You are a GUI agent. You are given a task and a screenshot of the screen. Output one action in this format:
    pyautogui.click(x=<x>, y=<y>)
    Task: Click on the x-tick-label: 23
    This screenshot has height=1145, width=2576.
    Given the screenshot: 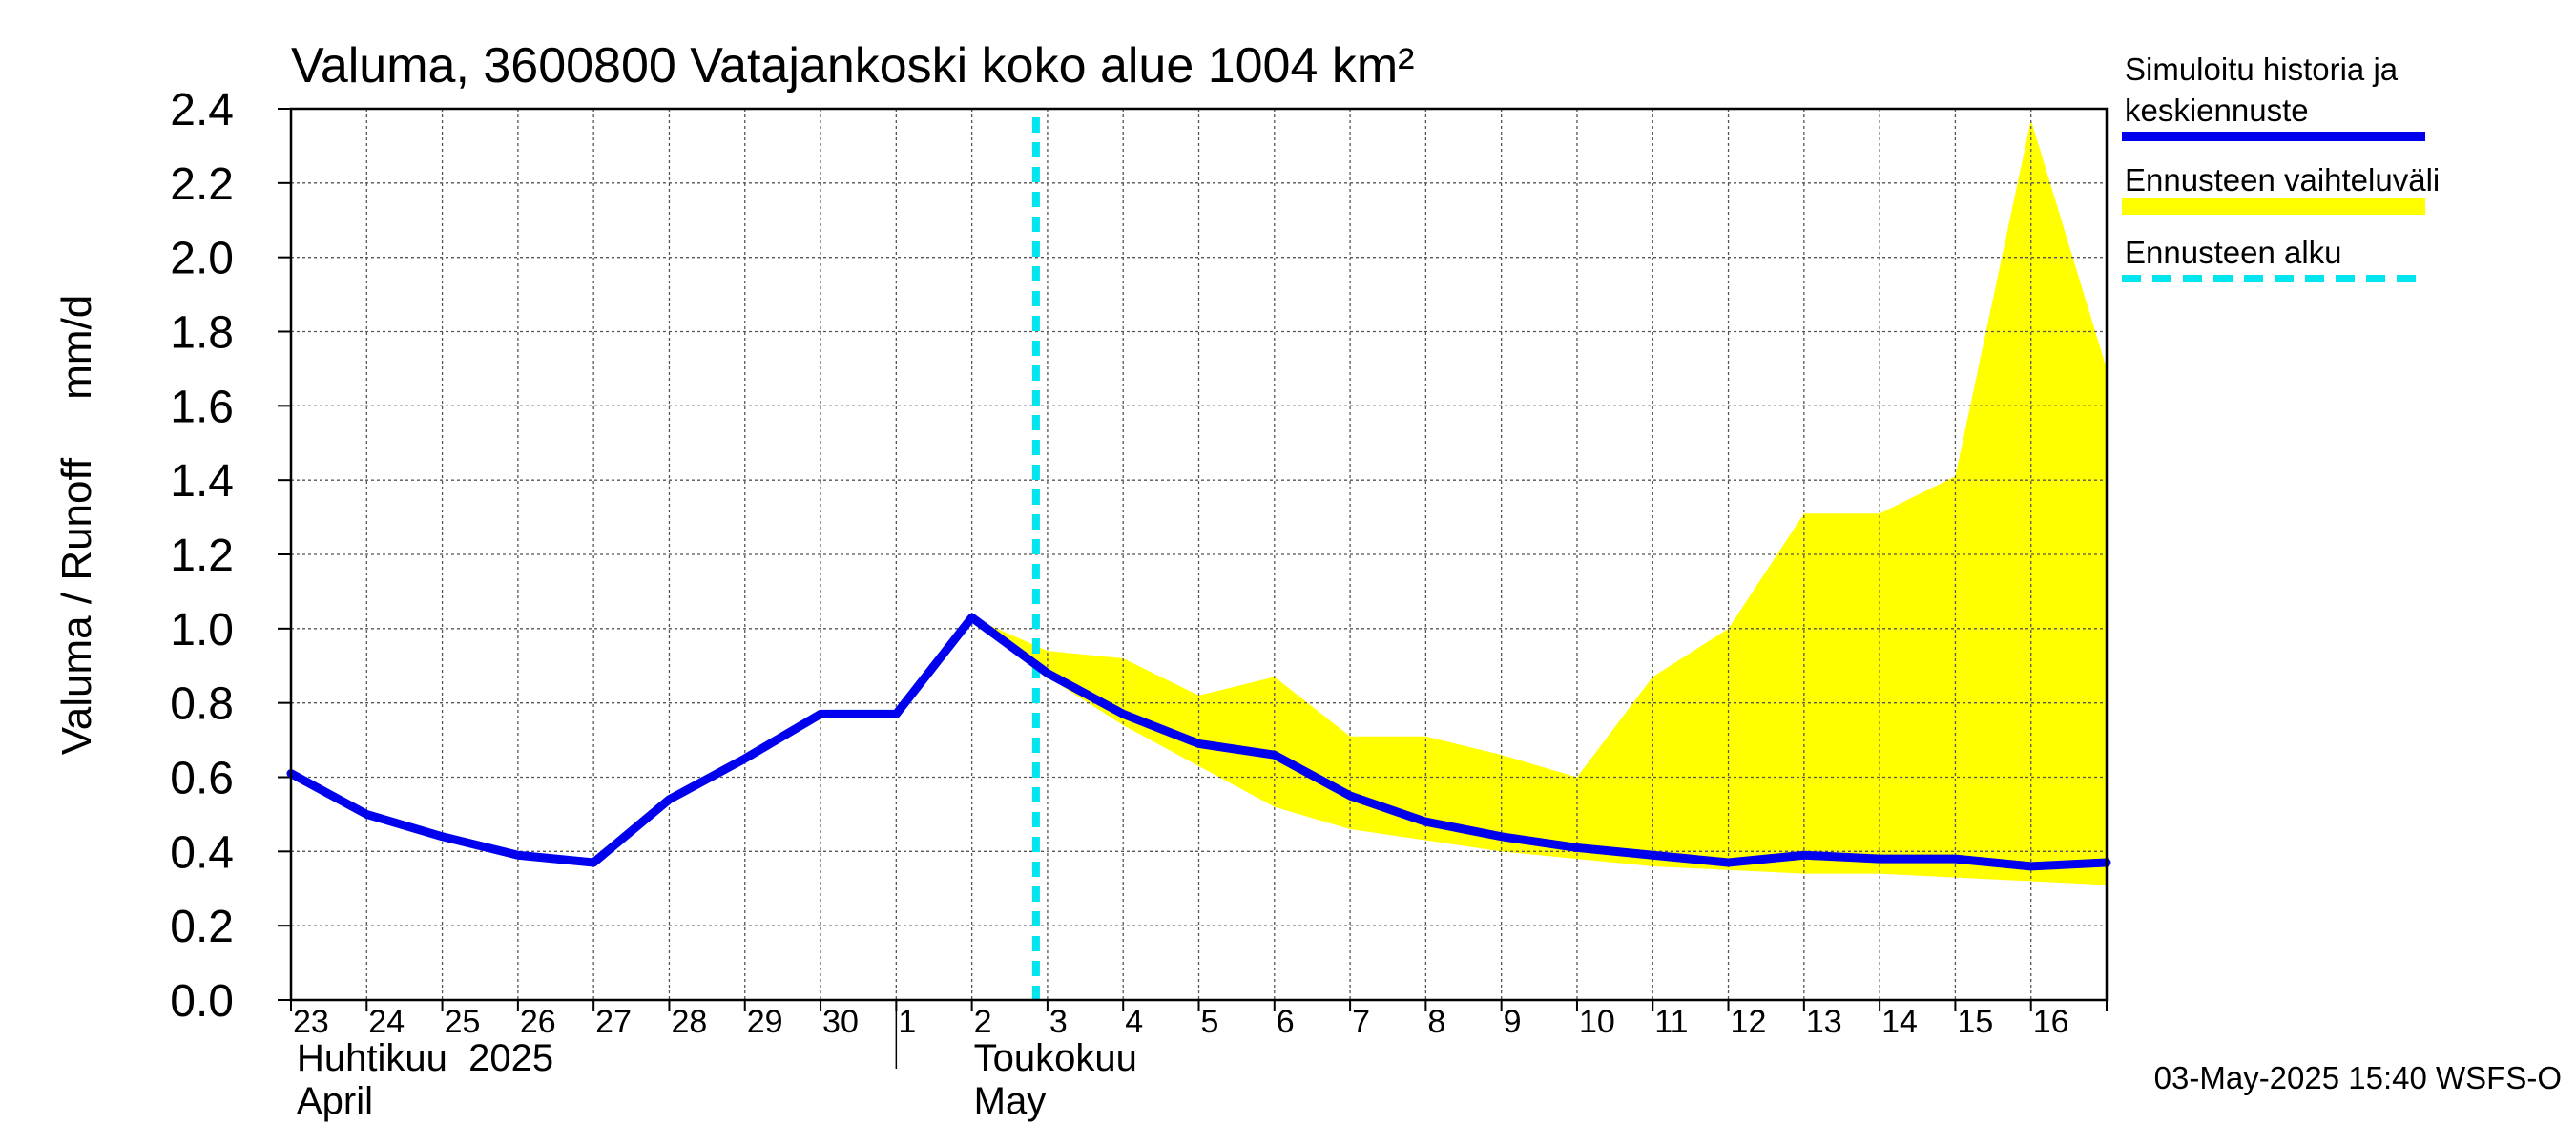 What is the action you would take?
    pyautogui.click(x=311, y=1022)
    